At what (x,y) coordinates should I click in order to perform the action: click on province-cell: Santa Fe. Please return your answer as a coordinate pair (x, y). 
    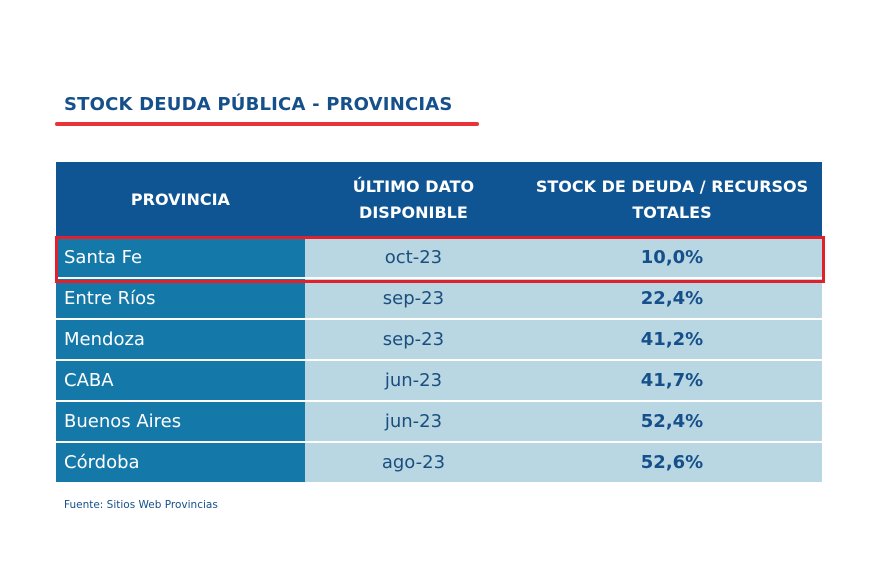
    Looking at the image, I should click on (180, 258).